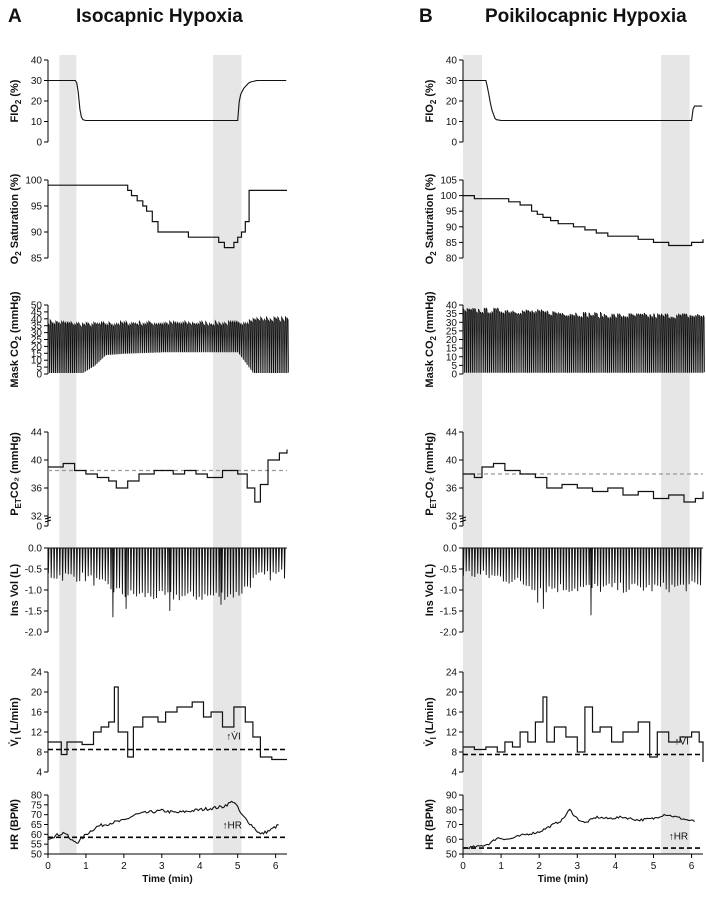 The width and height of the screenshot is (706, 908). What do you see at coordinates (37, 805) in the screenshot?
I see `y-tick-label: 75` at bounding box center [37, 805].